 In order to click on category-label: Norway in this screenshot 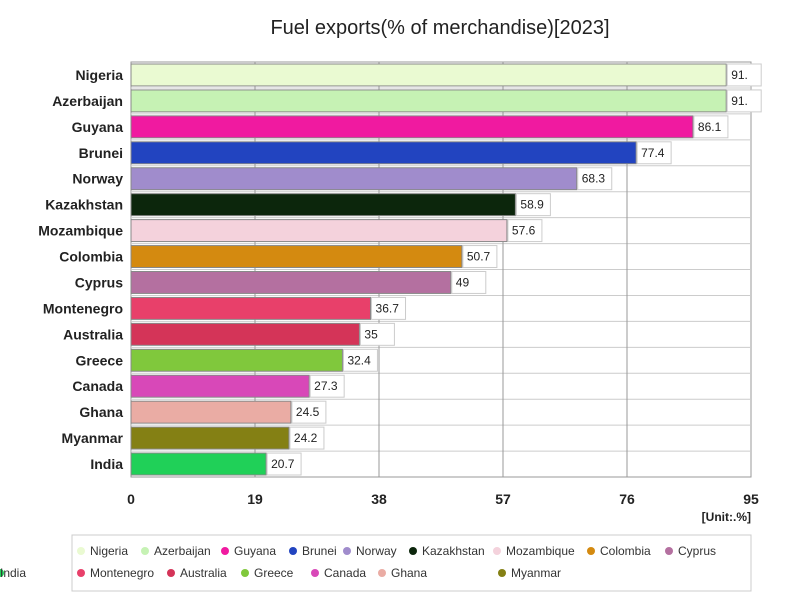, I will do `click(97, 179)`.